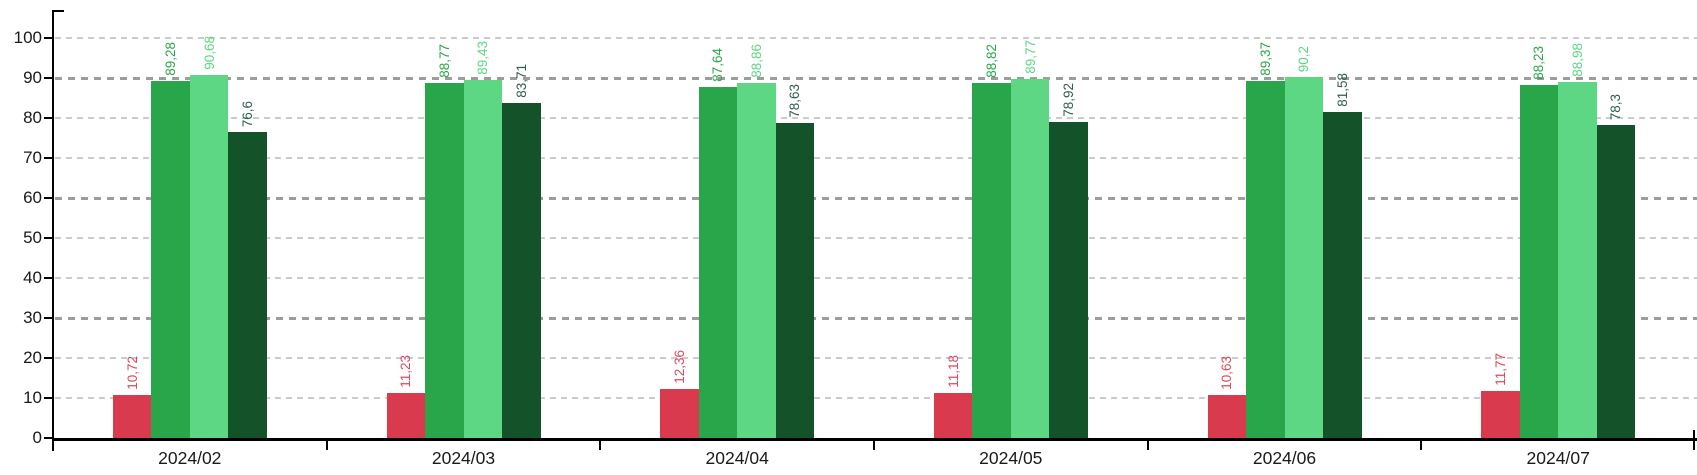 This screenshot has height=475, width=1697. I want to click on x-axis-category-label: 2024/06, so click(1284, 458).